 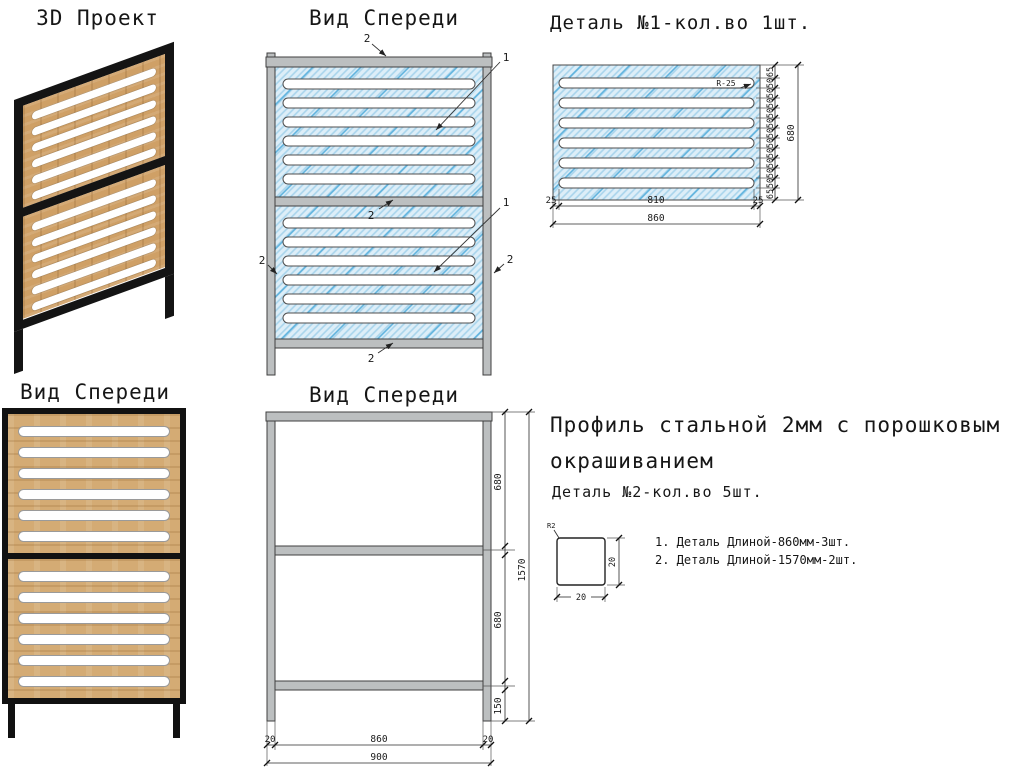 What do you see at coordinates (367, 38) in the screenshot?
I see `callout-frame-top: 2` at bounding box center [367, 38].